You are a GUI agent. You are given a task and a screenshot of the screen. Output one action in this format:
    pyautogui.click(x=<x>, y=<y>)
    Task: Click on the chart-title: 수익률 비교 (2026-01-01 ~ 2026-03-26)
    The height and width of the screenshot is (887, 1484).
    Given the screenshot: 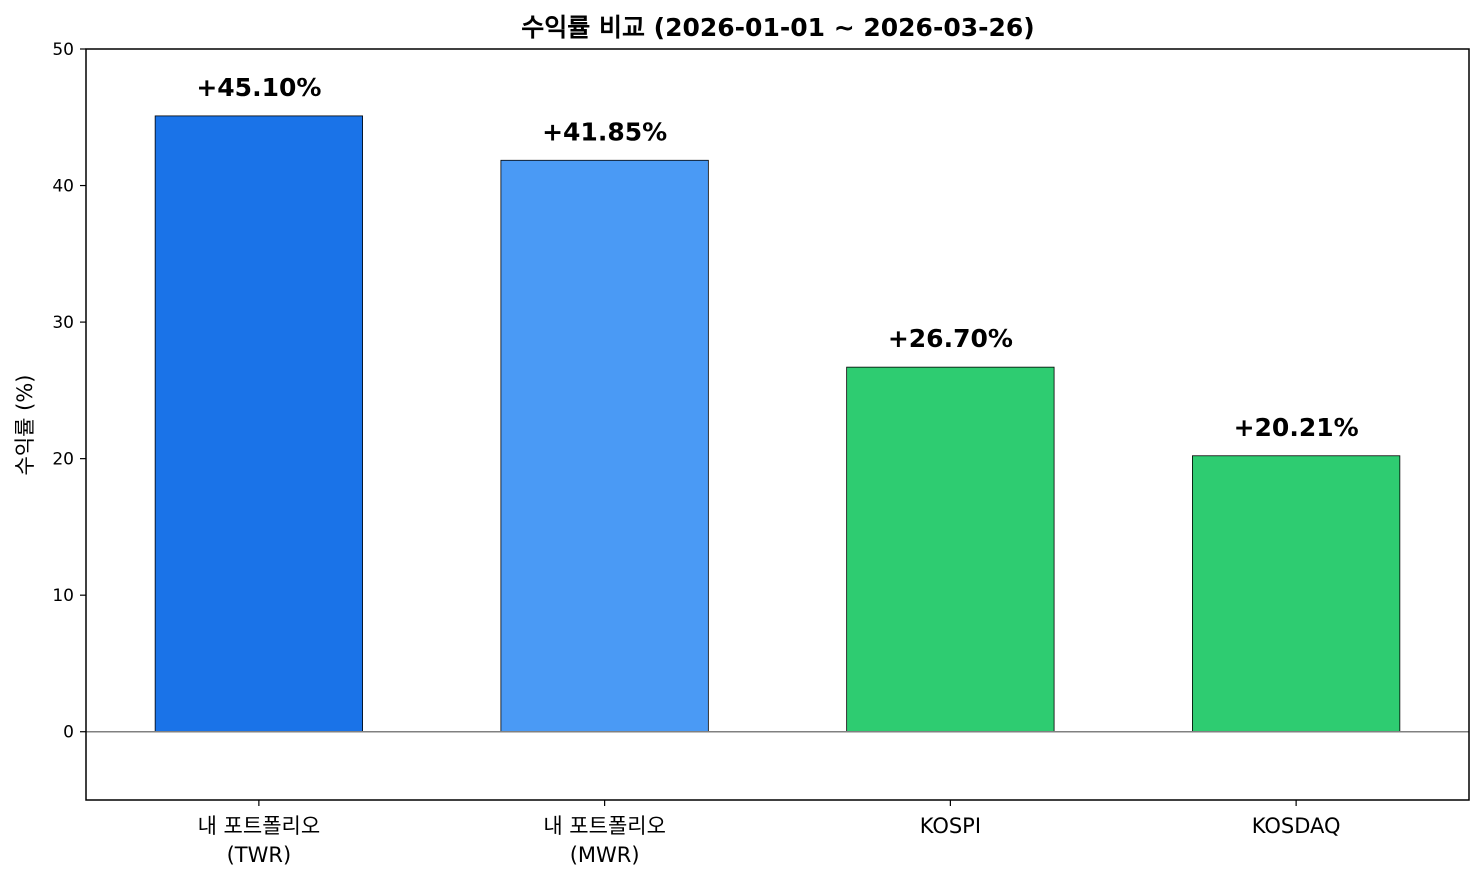 What is the action you would take?
    pyautogui.click(x=777, y=27)
    